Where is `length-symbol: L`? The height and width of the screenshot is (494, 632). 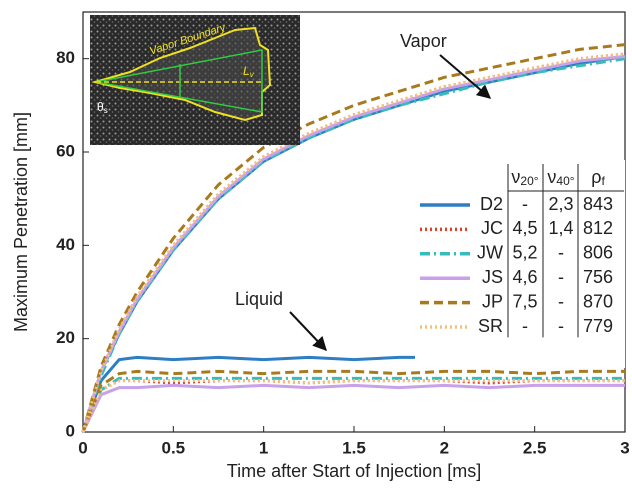 length-symbol: L is located at coordinates (246, 71).